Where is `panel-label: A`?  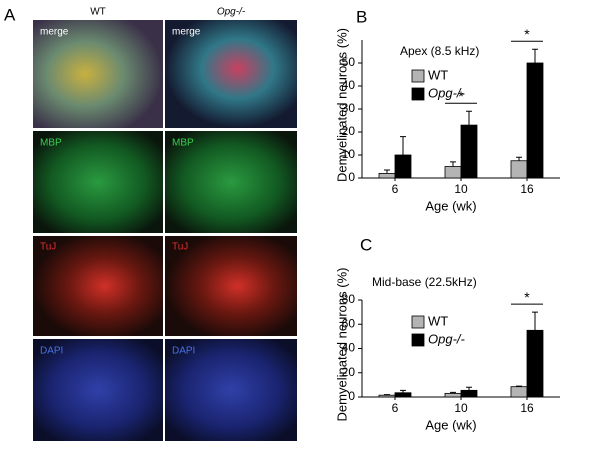
panel-label: A is located at coordinates (10, 14).